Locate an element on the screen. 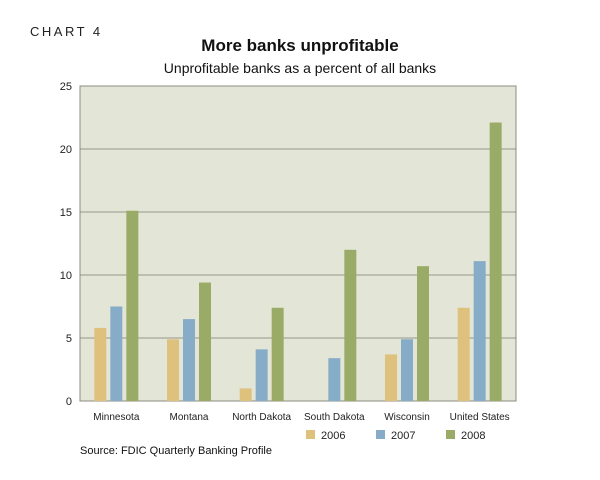 This screenshot has width=600, height=480. chart-title: More banks unprofitable is located at coordinates (300, 45).